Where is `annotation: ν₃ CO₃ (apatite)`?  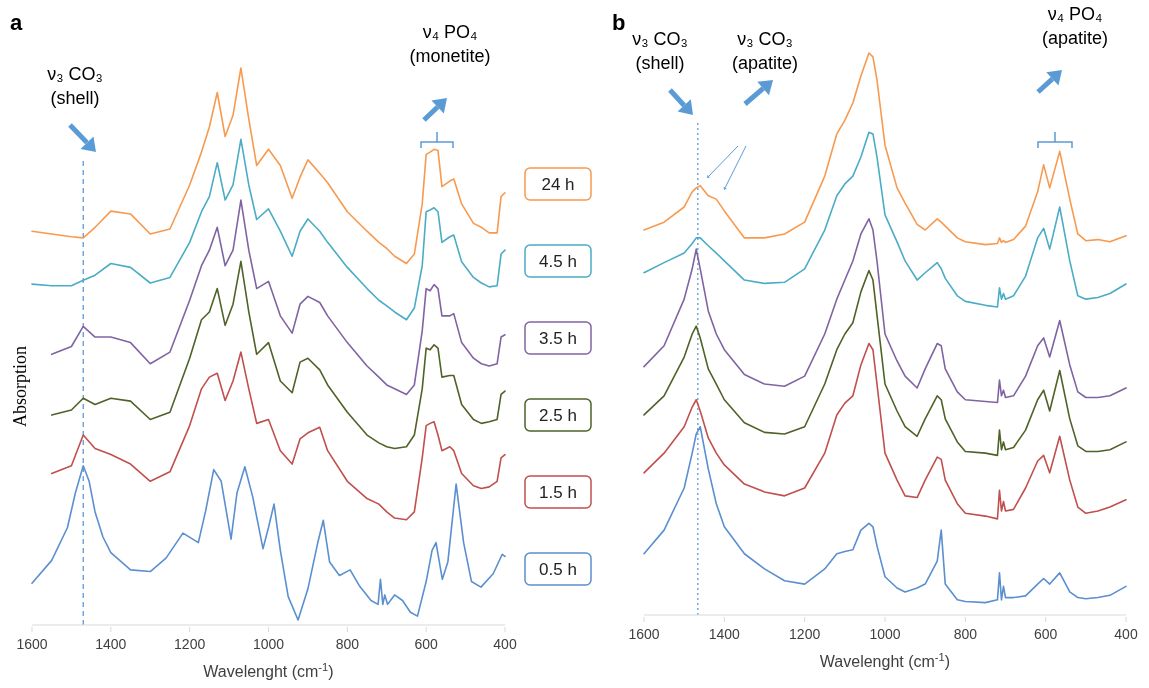 annotation: ν₃ CO₃ (apatite) is located at coordinates (765, 51).